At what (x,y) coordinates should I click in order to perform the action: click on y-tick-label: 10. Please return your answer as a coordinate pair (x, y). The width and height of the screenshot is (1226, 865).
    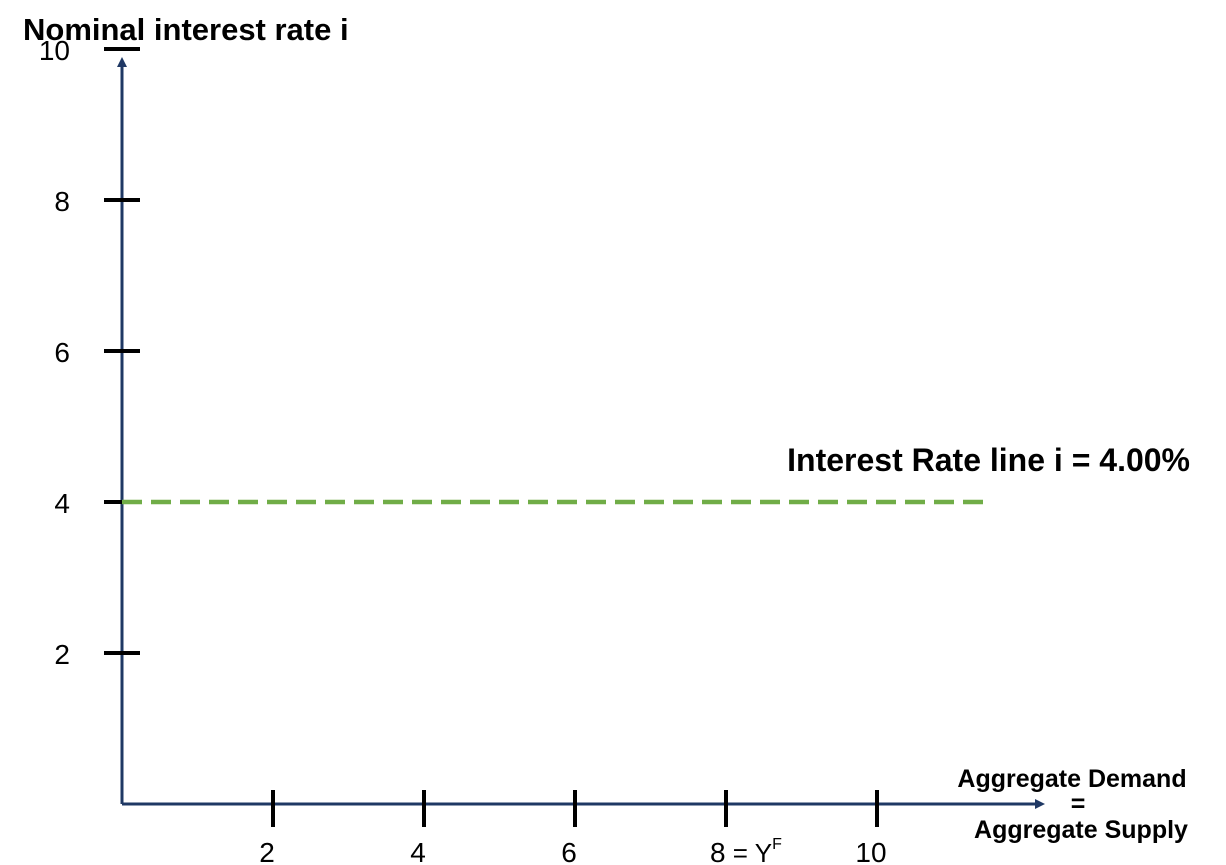
    Looking at the image, I should click on (54, 50).